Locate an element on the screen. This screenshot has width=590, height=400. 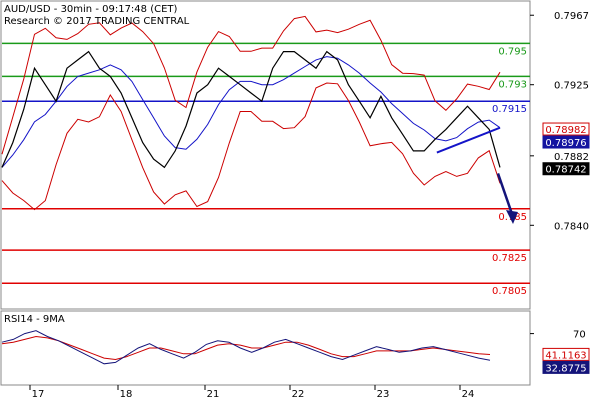
trendline is located at coordinates (468, 140).